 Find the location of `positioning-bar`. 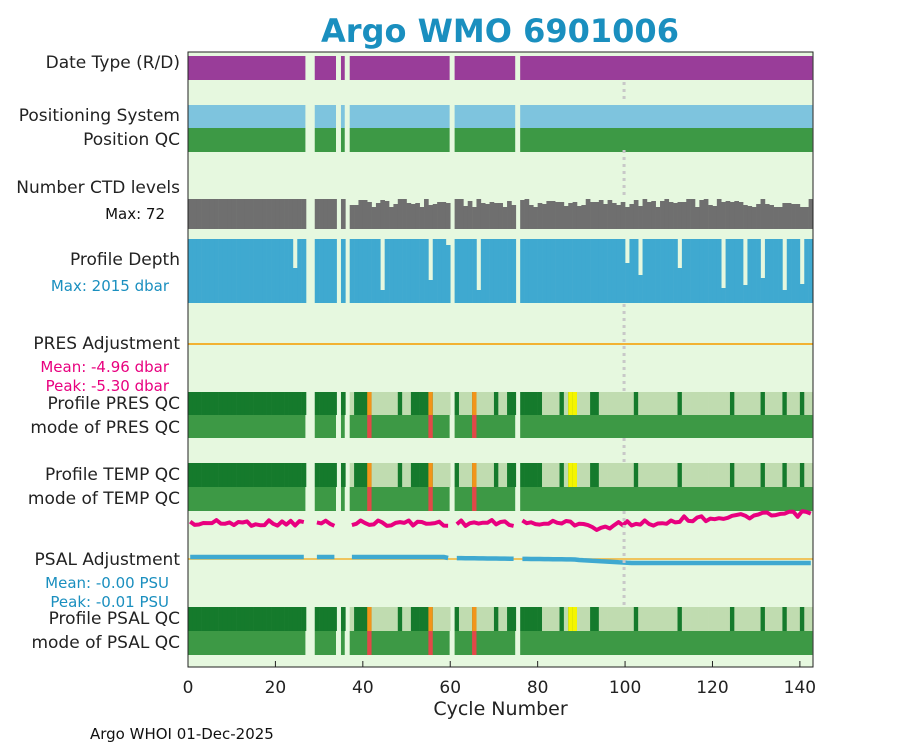

positioning-bar is located at coordinates (342, 116).